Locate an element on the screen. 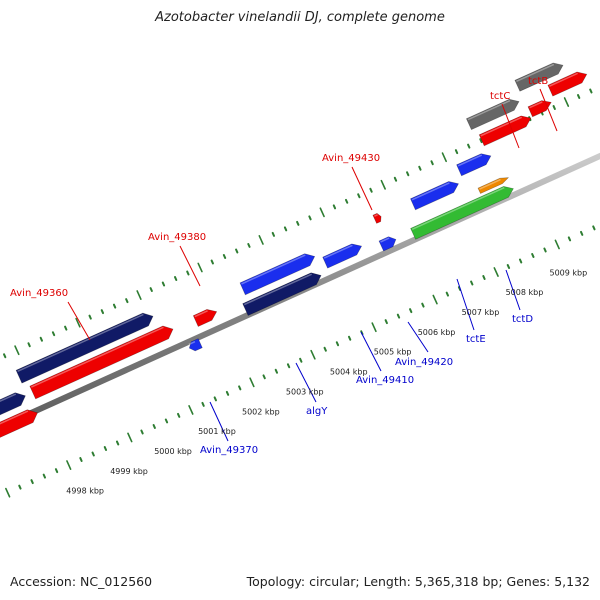  gene-label: Avin_49360 is located at coordinates (39, 293).